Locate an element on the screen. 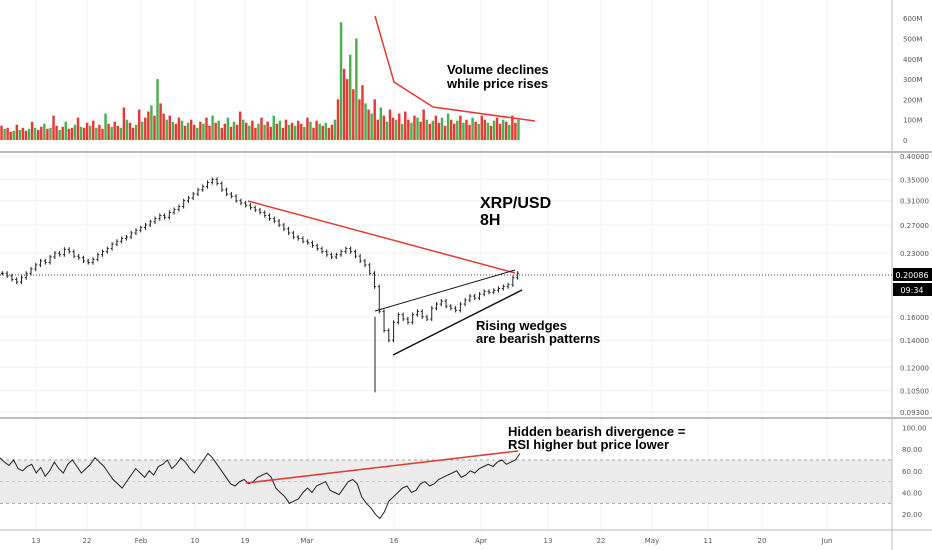 Image resolution: width=932 pixels, height=550 pixels. volume-annotation-line1: Volume declines is located at coordinates (498, 69).